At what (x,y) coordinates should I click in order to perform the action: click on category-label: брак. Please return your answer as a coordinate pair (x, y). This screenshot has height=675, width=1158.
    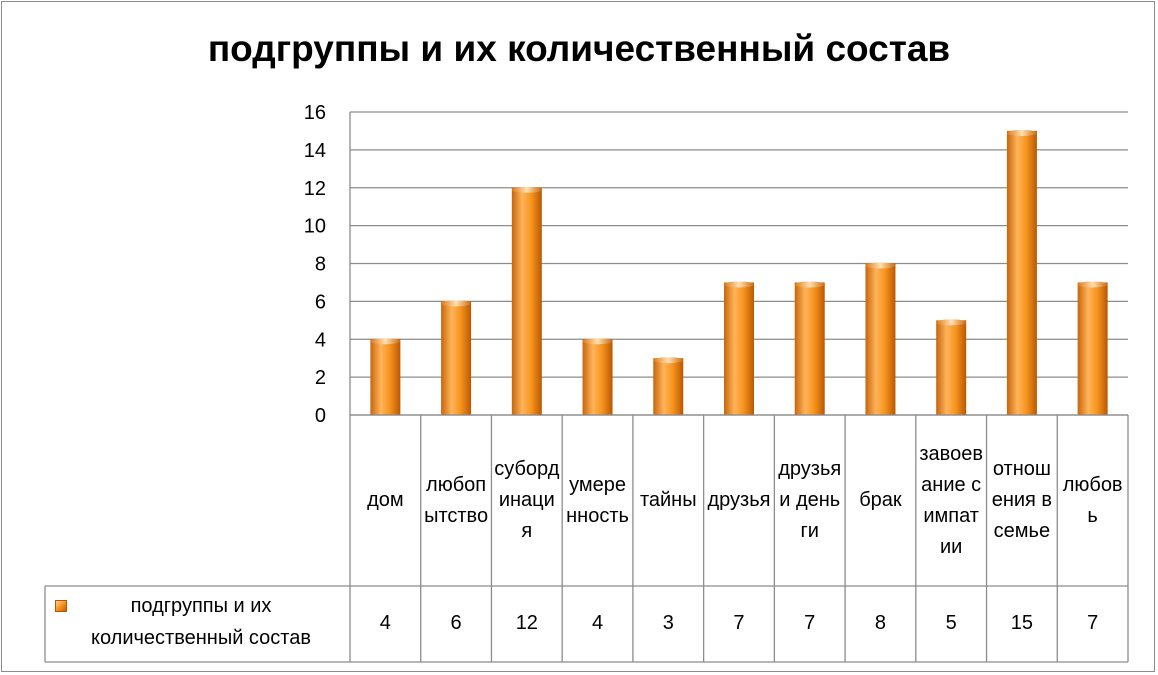
    Looking at the image, I should click on (880, 500).